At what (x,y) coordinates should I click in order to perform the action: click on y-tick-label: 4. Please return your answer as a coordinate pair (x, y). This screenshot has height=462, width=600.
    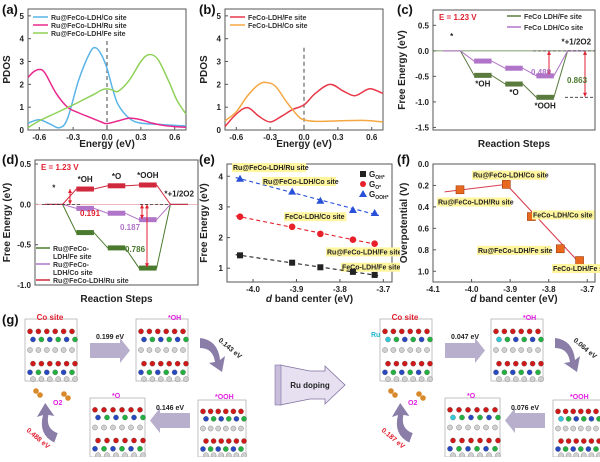
    Looking at the image, I should click on (219, 39).